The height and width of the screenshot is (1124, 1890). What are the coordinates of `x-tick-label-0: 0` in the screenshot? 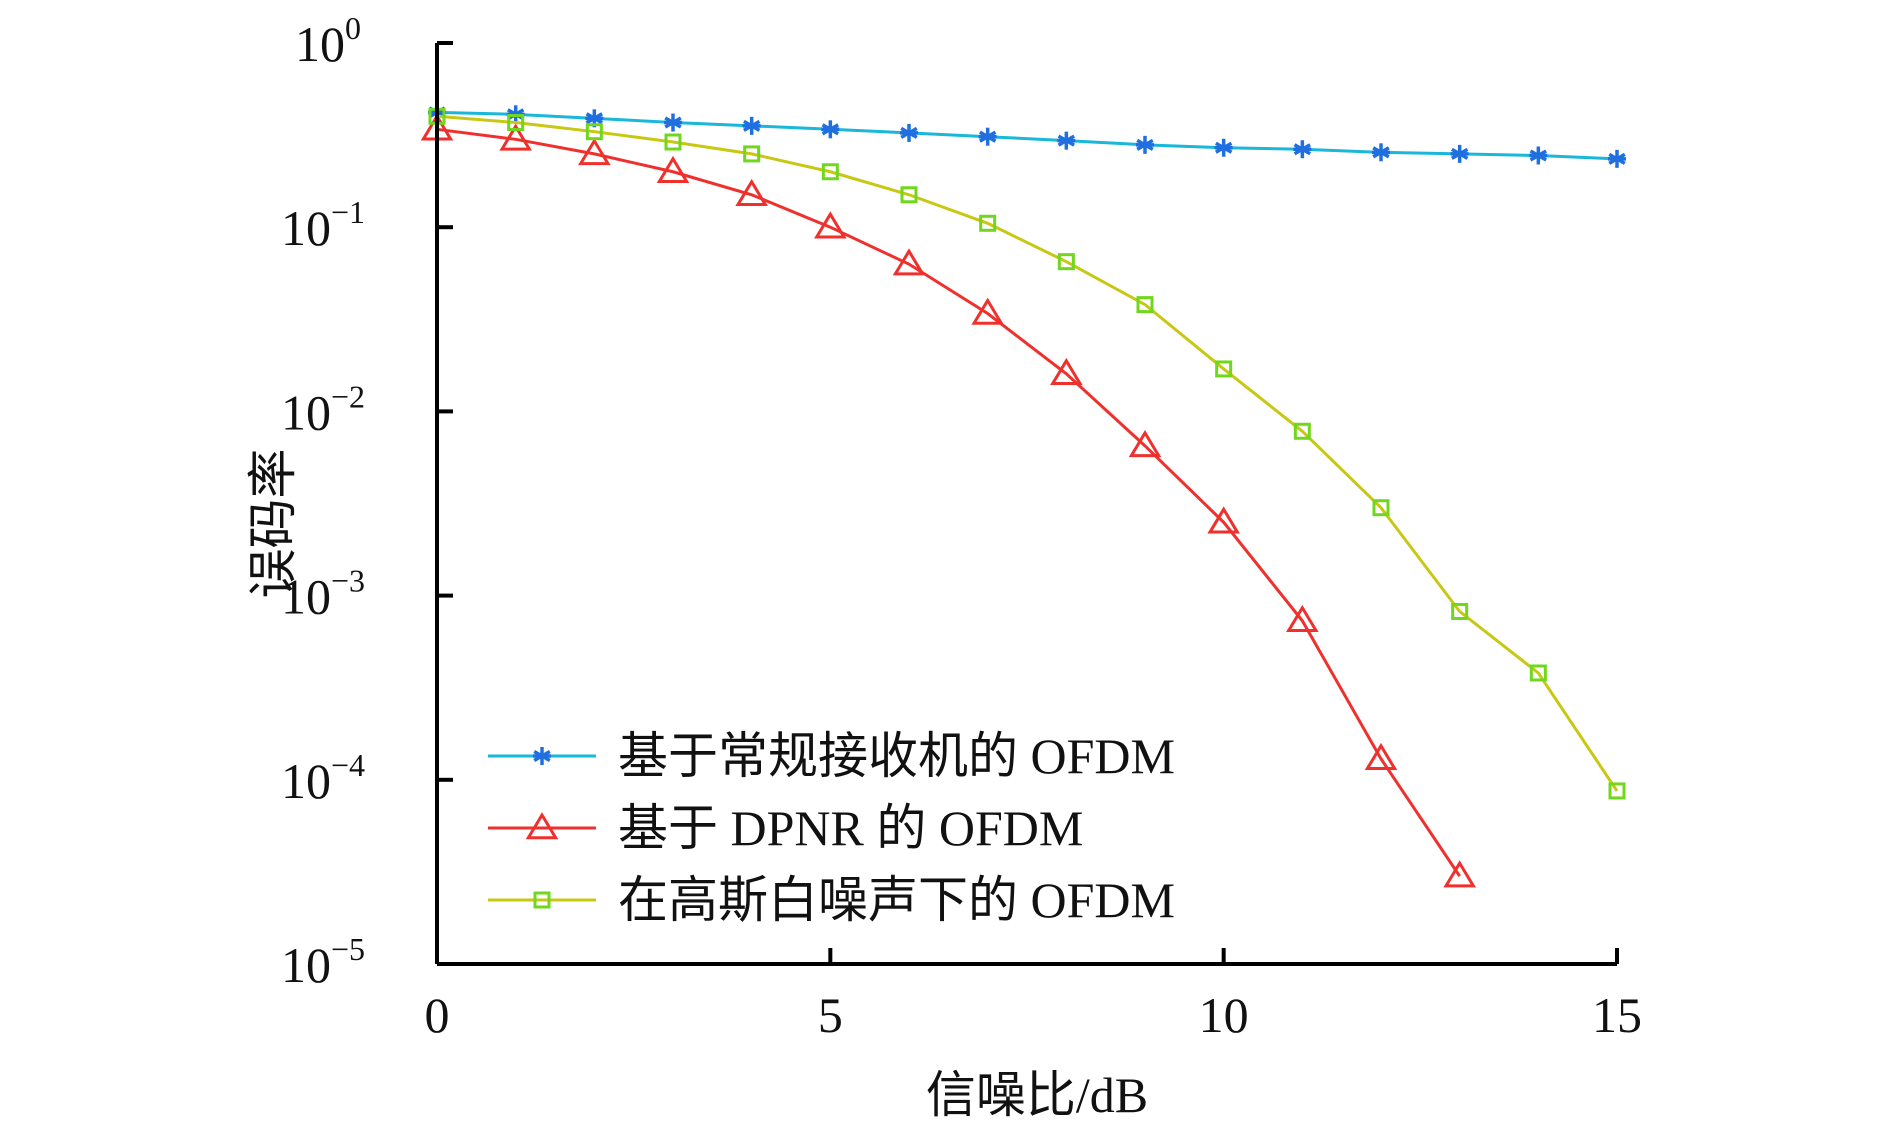 It's located at (437, 1015).